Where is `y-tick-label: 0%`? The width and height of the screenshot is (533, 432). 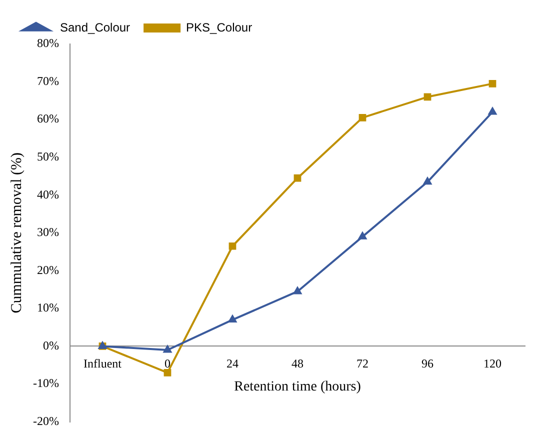
y-tick-label: 0% is located at coordinates (50, 345).